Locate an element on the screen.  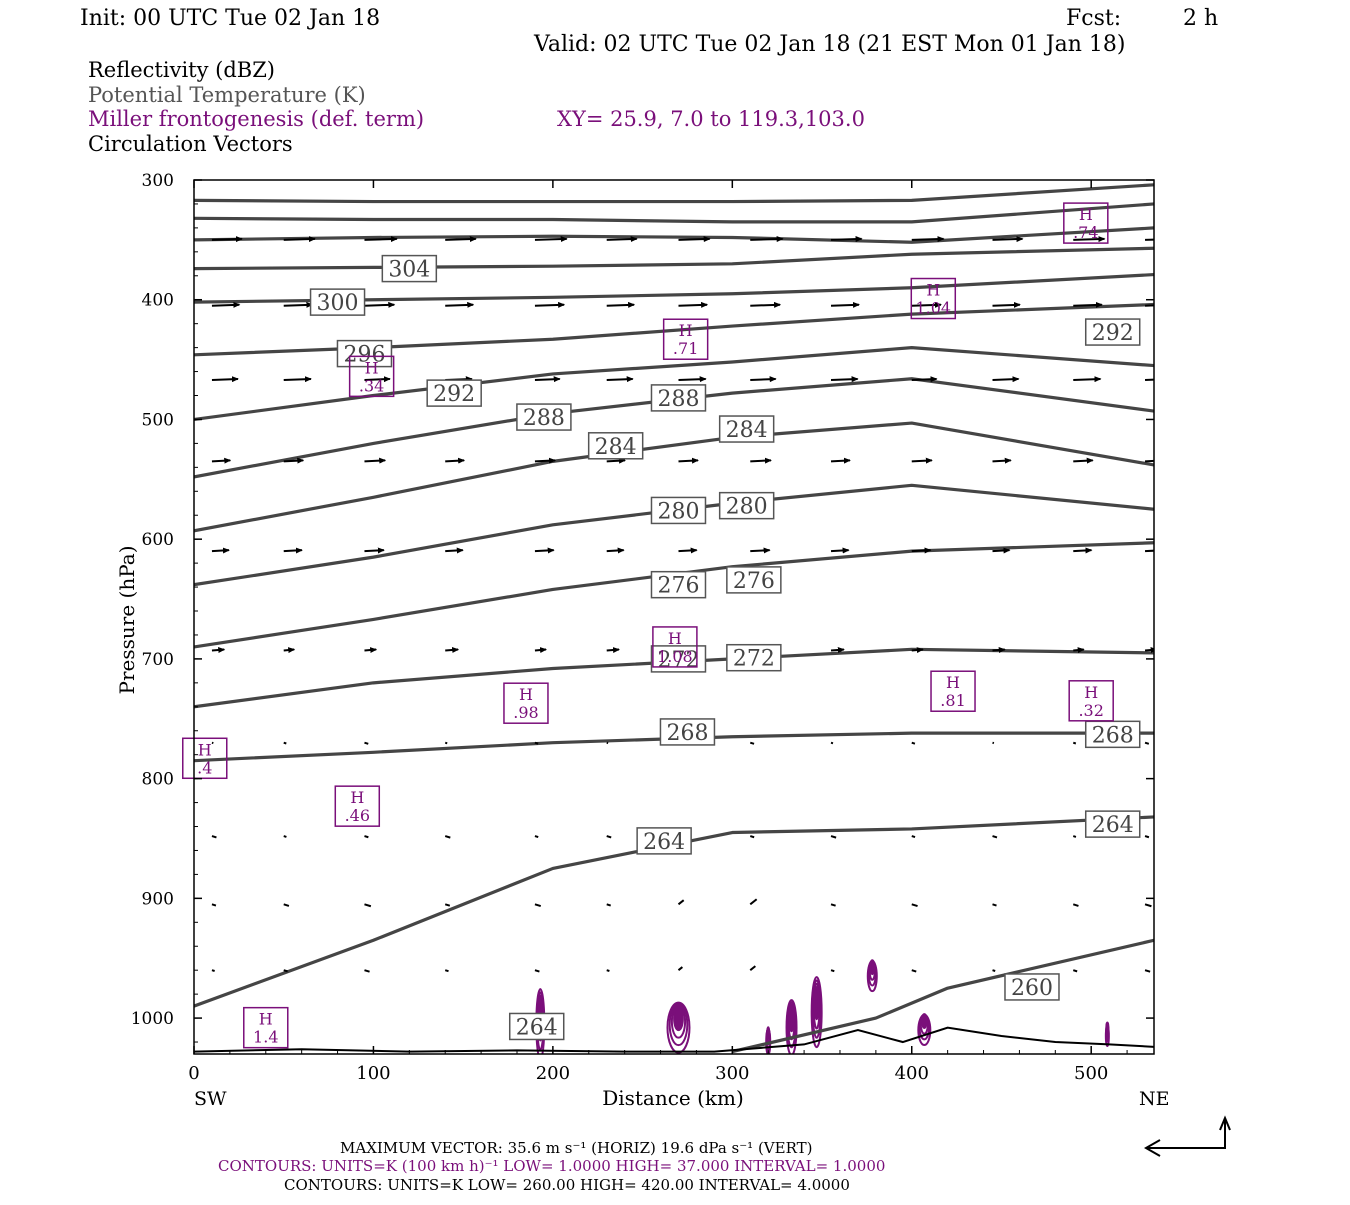
fronto-max-marker: H.46 is located at coordinates (357, 806).